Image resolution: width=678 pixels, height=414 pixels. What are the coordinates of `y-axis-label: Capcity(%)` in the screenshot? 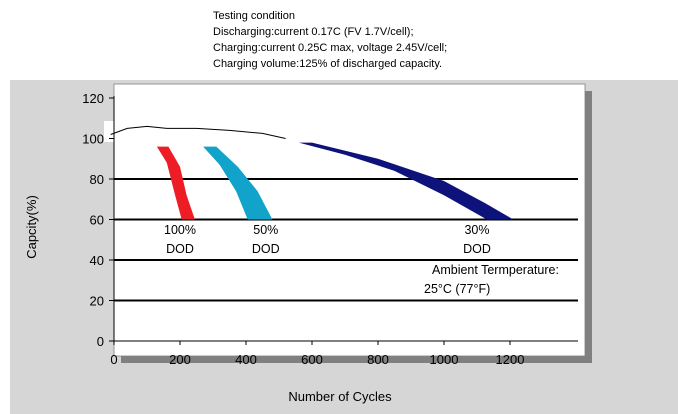 It's located at (31, 227).